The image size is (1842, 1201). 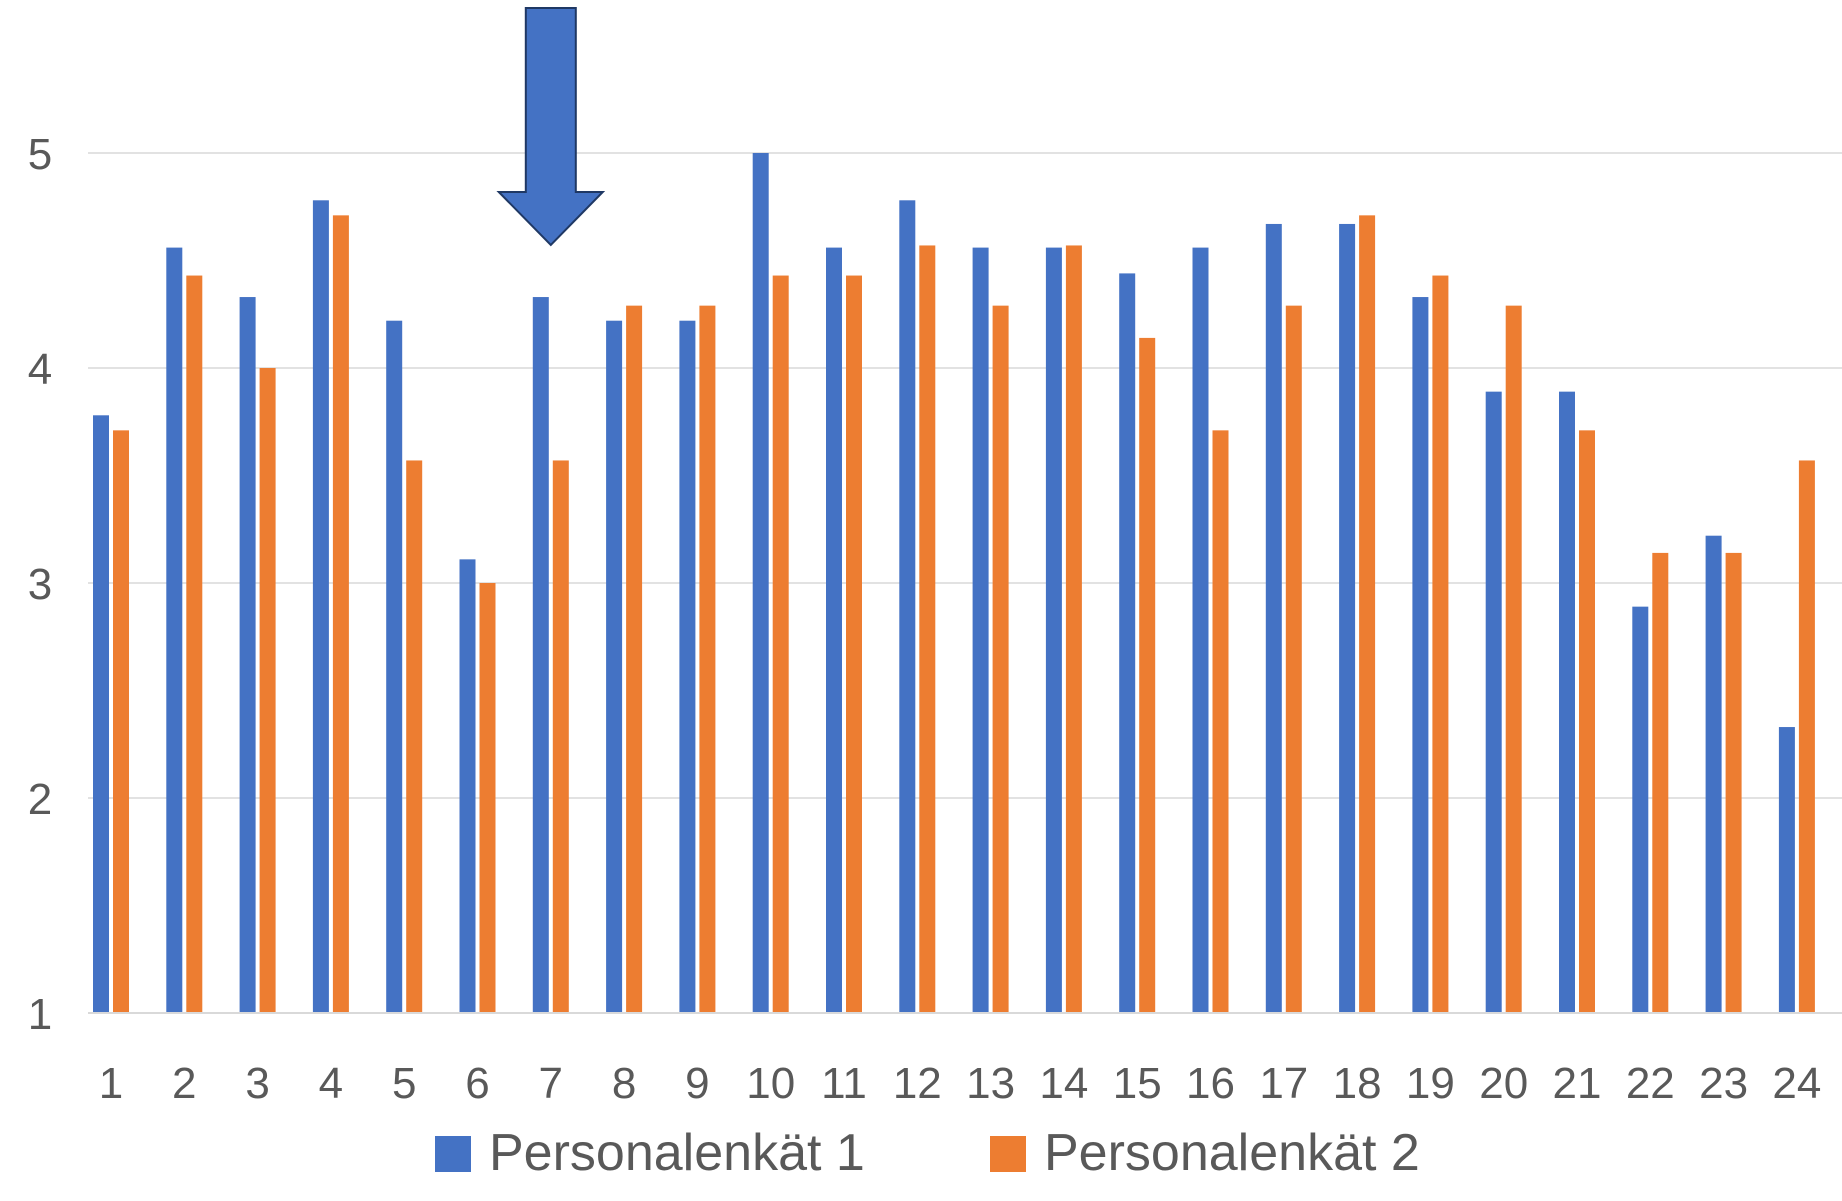 What do you see at coordinates (1577, 1083) in the screenshot?
I see `x-tick-label: 21` at bounding box center [1577, 1083].